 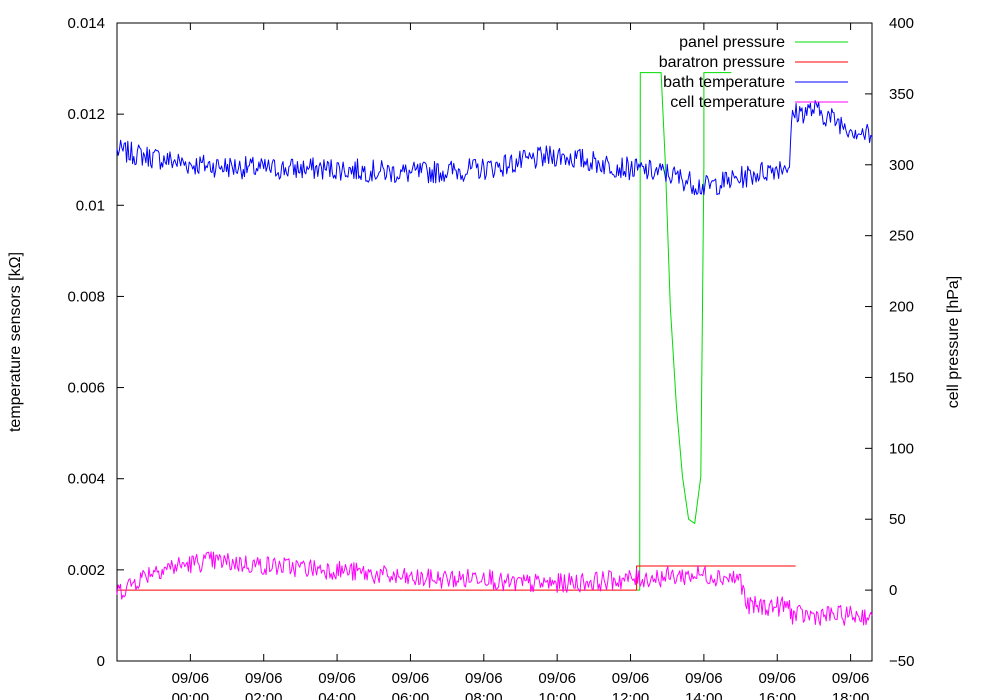 I want to click on y1-tick-label: 0.006, so click(x=86, y=388).